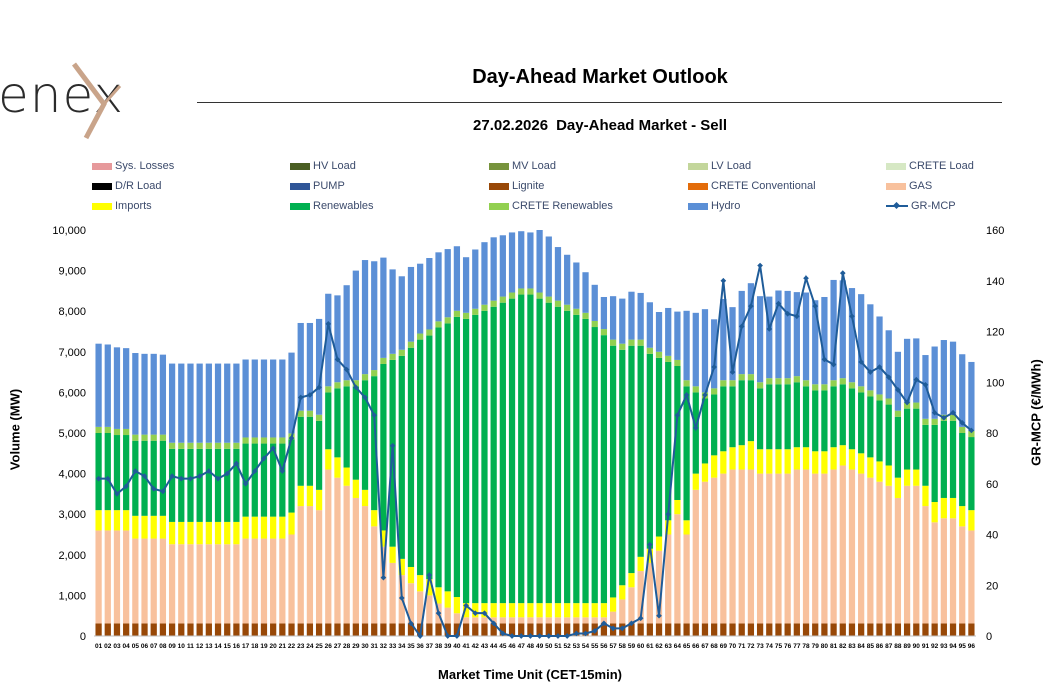  I want to click on x-tick-label: 64, so click(678, 646).